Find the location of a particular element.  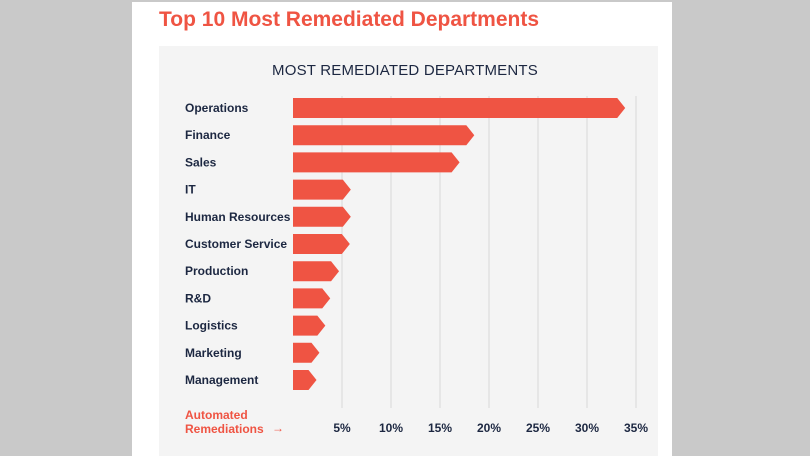

x-axis-label-line2: Remediations is located at coordinates (224, 429).